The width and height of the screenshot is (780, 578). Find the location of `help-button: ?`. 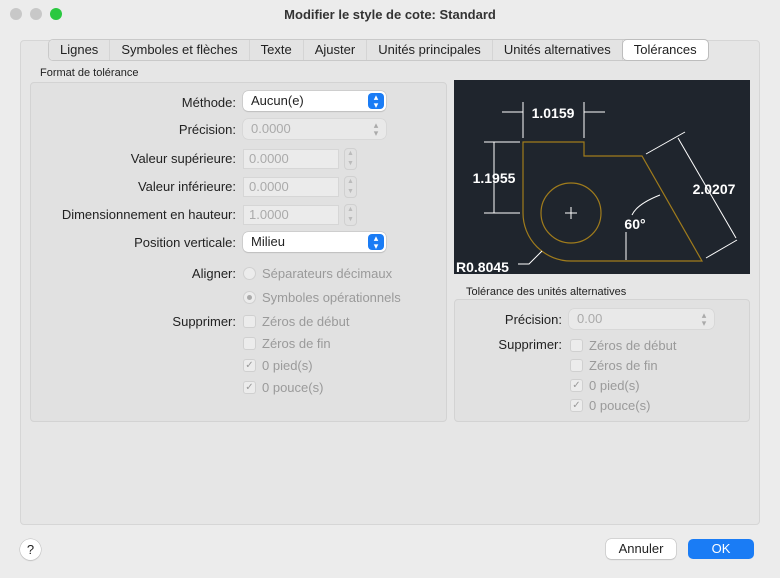

help-button: ? is located at coordinates (30, 549).